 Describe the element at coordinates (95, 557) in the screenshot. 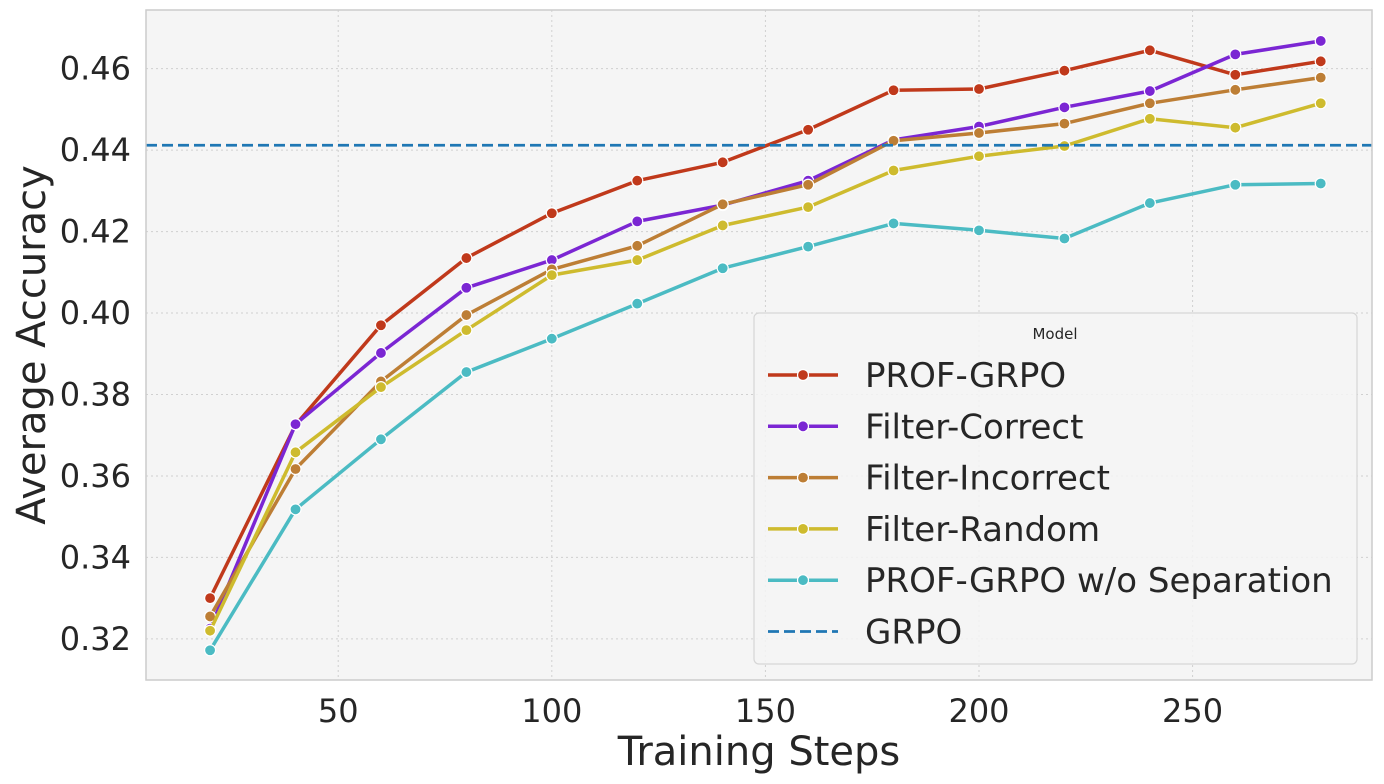

I see `y-tick-label: 0.34` at that location.